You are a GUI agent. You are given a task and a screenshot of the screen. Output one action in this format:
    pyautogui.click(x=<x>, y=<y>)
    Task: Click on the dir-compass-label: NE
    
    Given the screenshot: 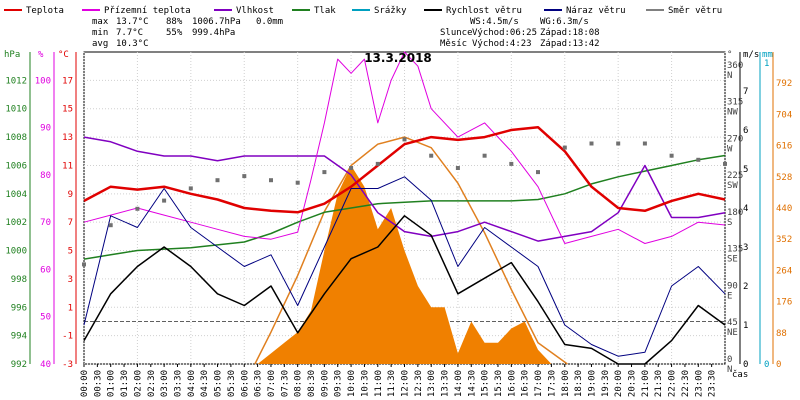 What is the action you would take?
    pyautogui.click(x=732, y=333)
    